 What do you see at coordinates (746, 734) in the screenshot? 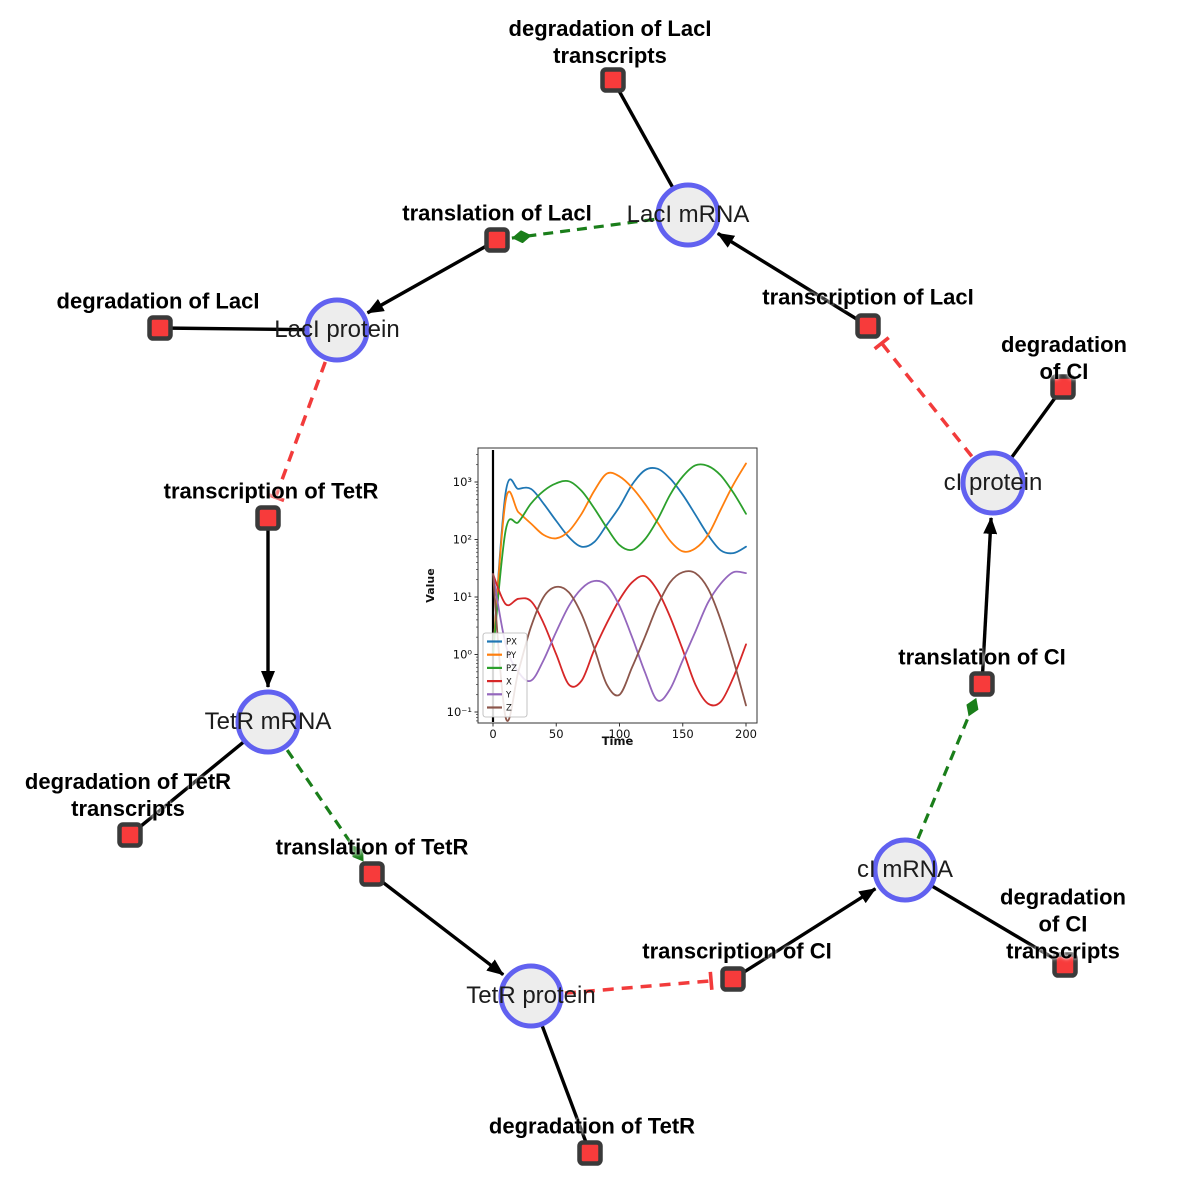
I see `x-tick-label: 200` at bounding box center [746, 734].